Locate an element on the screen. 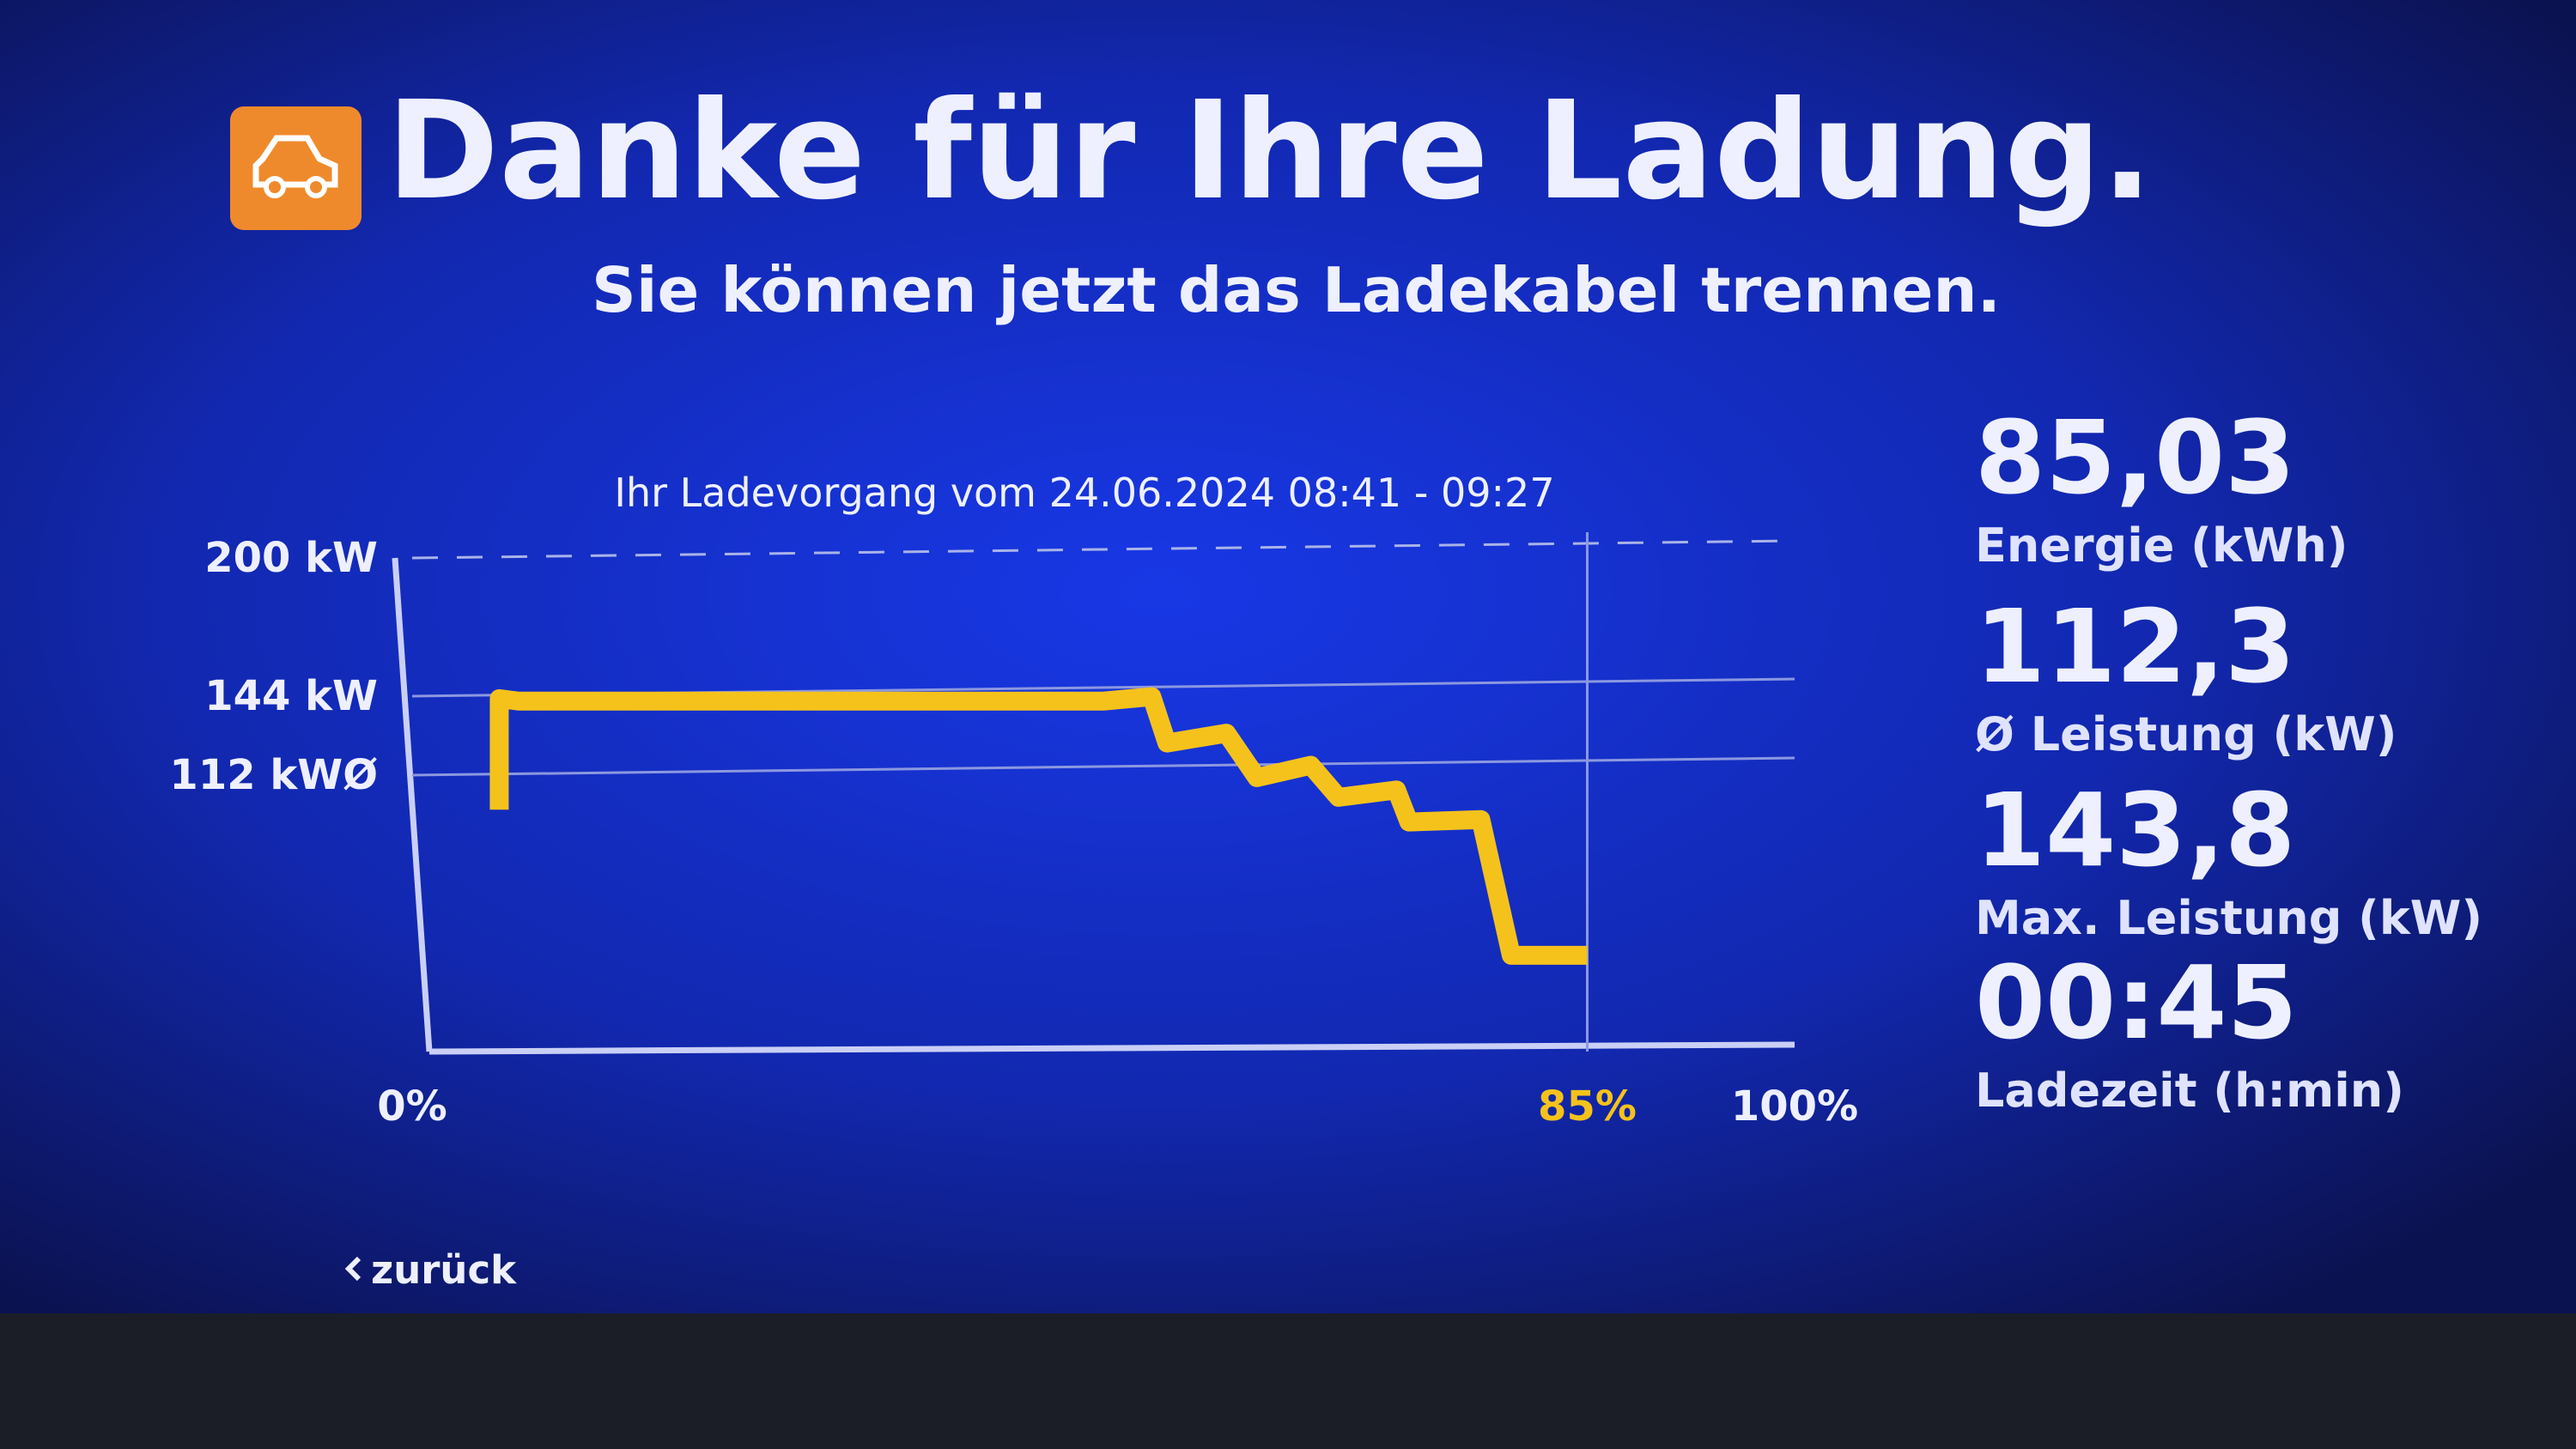  back-label: zurück is located at coordinates (444, 1270).